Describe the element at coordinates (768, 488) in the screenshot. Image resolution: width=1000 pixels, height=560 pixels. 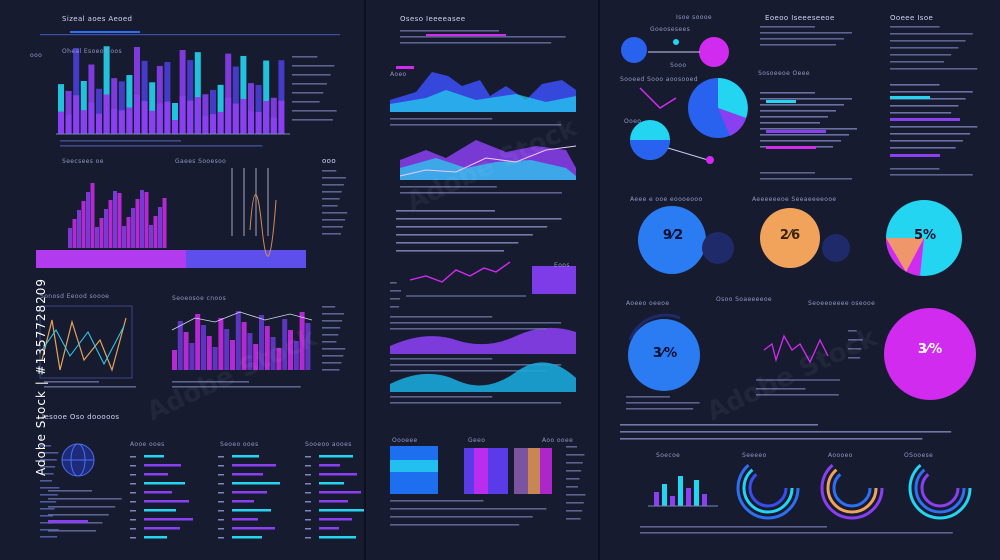
I see `radial-ring` at that location.